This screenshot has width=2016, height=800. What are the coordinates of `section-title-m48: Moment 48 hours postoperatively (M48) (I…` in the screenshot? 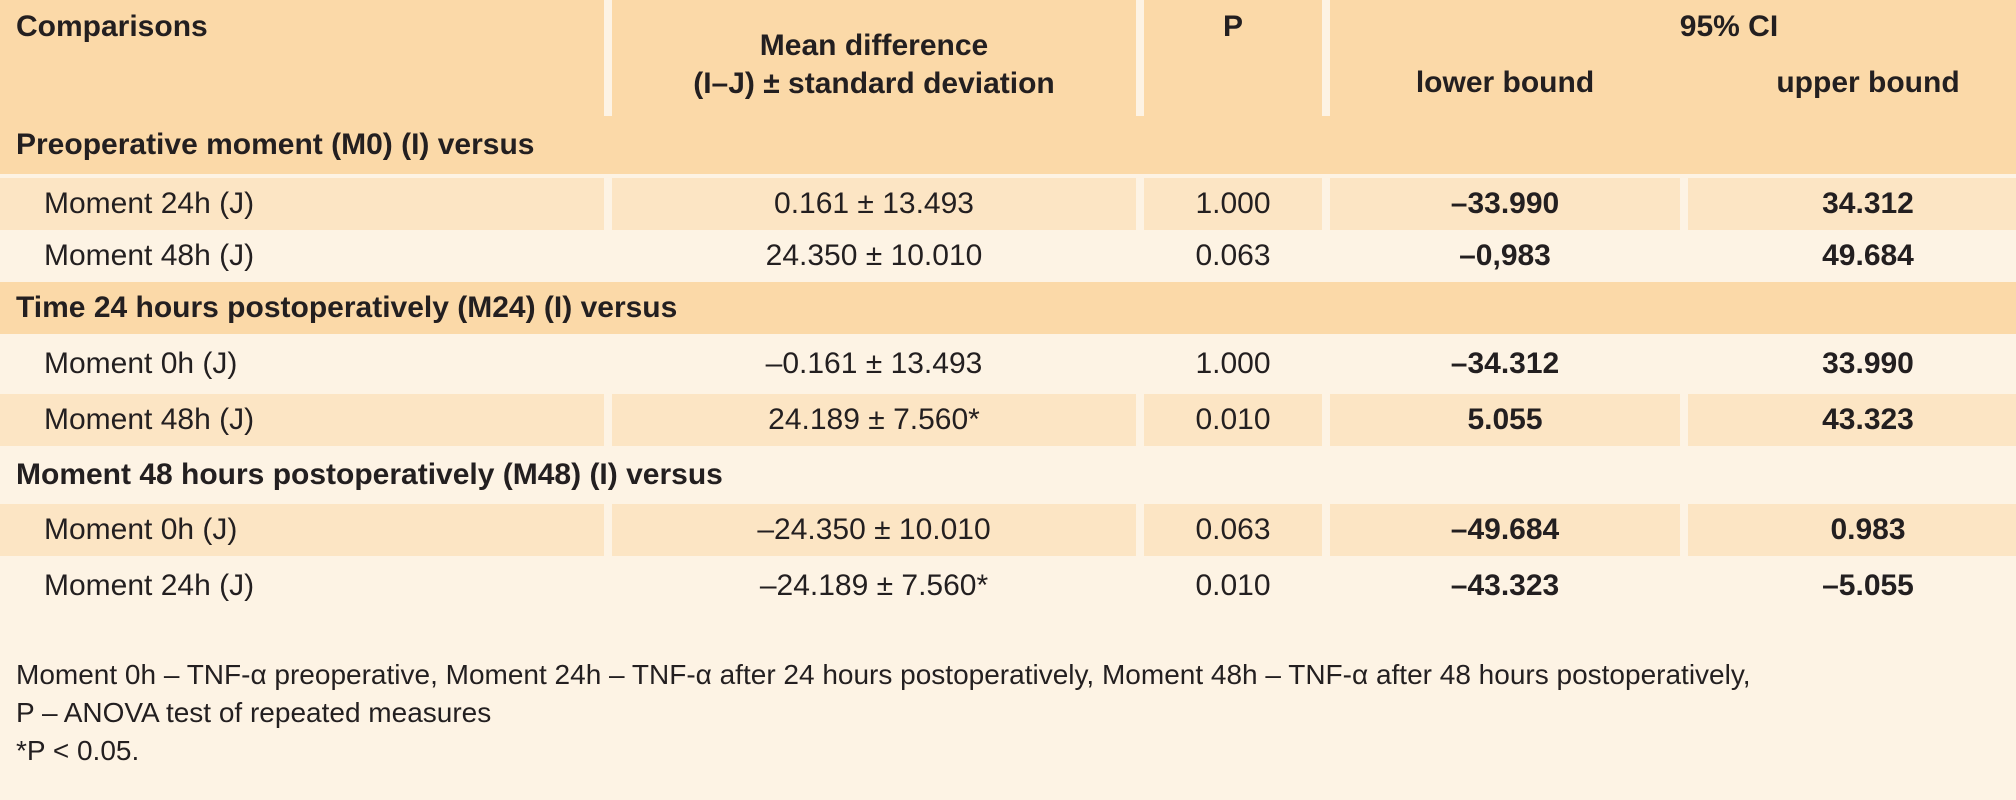 It's located at (369, 474).